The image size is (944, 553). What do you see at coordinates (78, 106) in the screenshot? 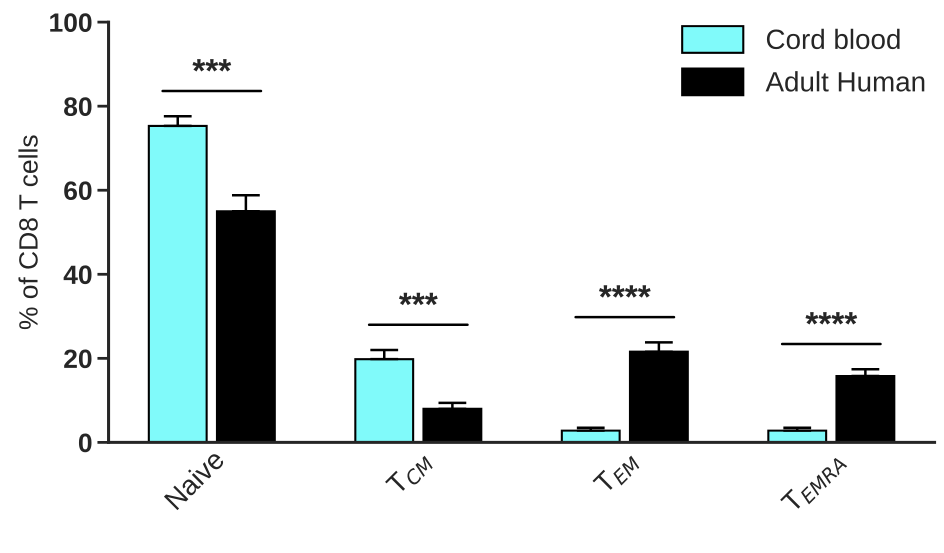
I see `y-tick-label: 80` at bounding box center [78, 106].